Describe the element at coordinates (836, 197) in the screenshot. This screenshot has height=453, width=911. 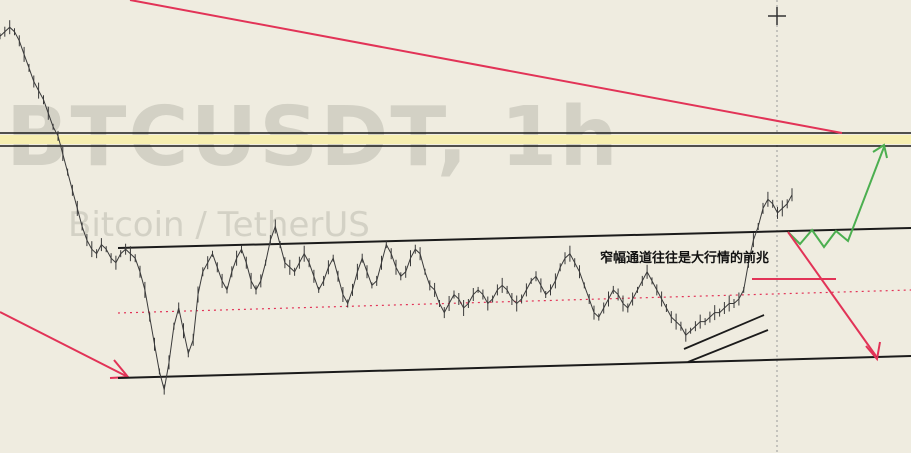
I see `bullish-projection-path` at that location.